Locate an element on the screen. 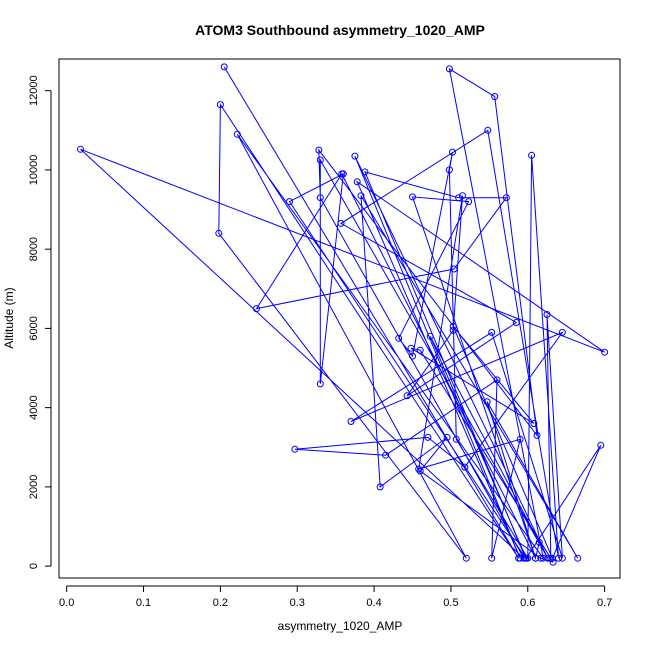 The width and height of the screenshot is (650, 650). x-tick-label: 0.7 is located at coordinates (604, 603).